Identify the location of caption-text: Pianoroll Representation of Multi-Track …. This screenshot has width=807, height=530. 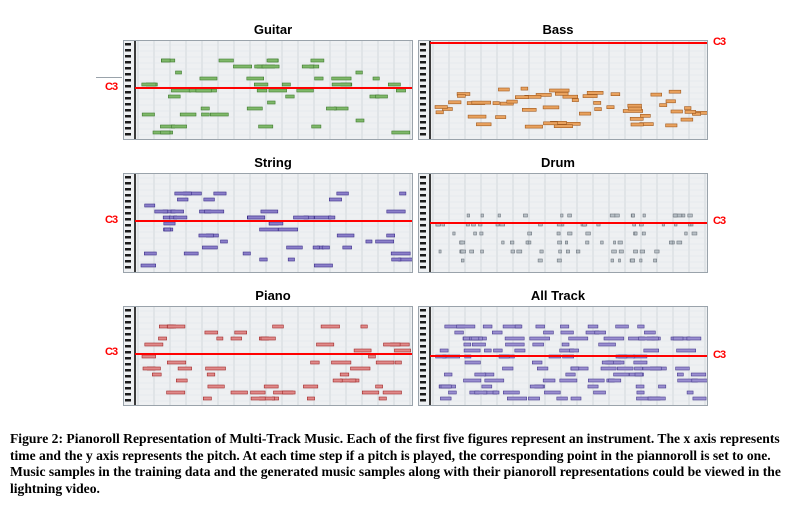
(395, 463).